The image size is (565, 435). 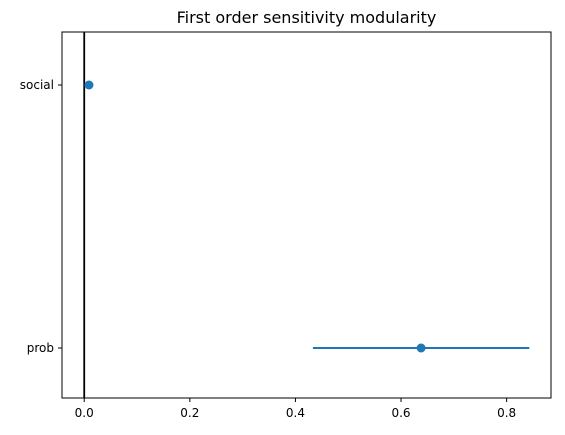 What do you see at coordinates (41, 216) in the screenshot?
I see `y-axis: social prob` at bounding box center [41, 216].